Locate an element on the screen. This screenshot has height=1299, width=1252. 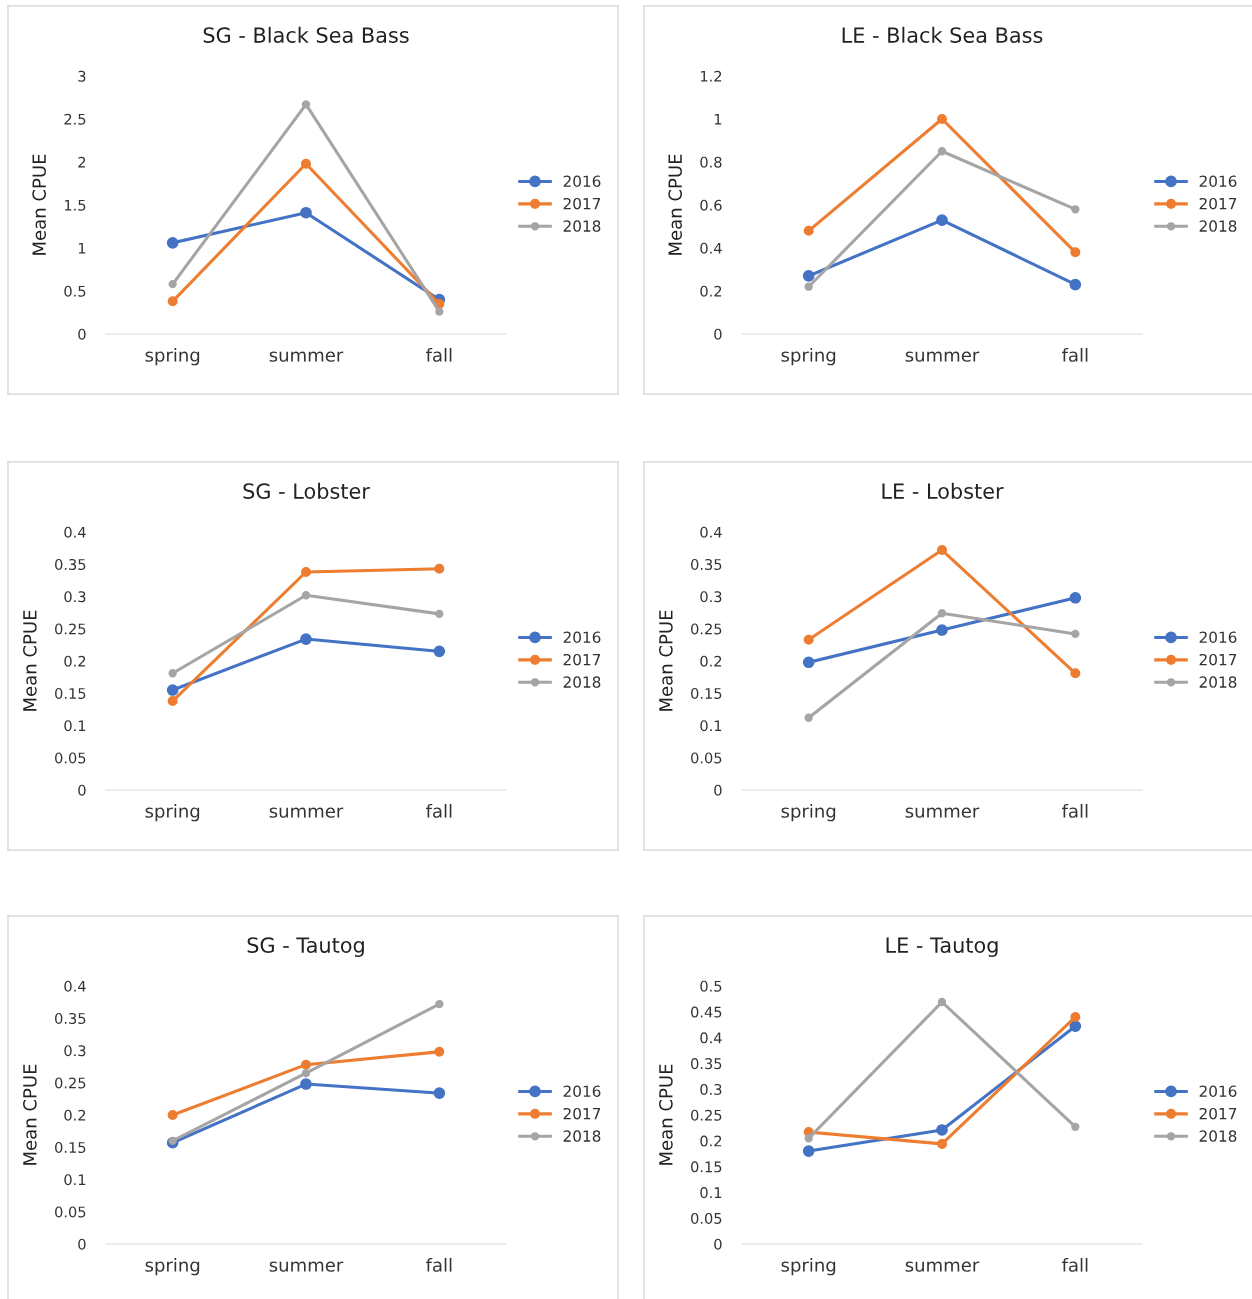
y-tick-label: 0.8 is located at coordinates (711, 162).